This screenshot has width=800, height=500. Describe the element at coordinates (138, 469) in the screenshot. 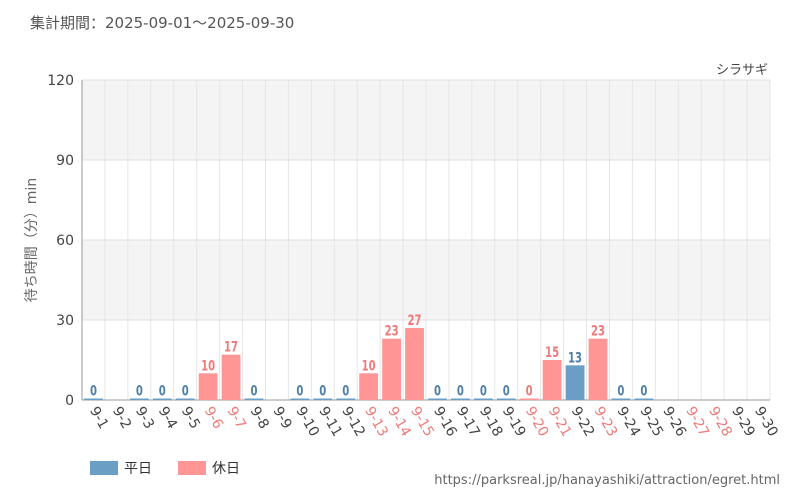

I see `legend-label-weekday: 平日` at that location.